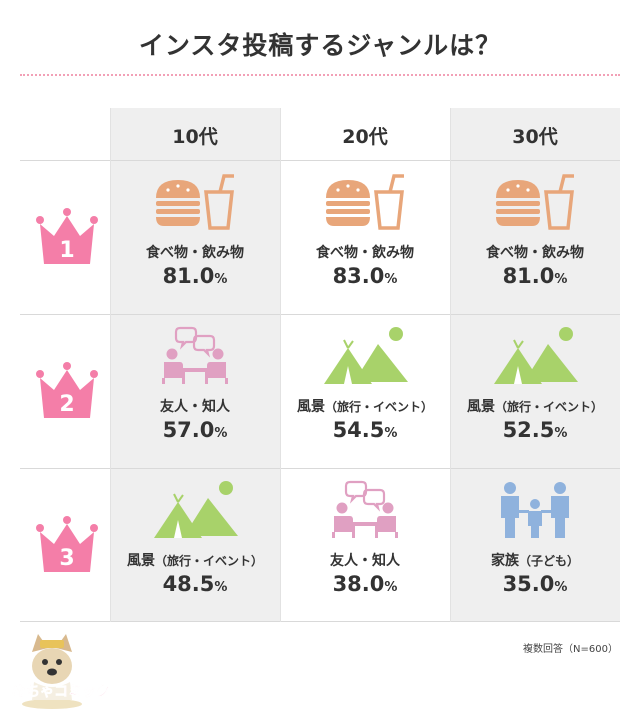 The width and height of the screenshot is (640, 710). What do you see at coordinates (535, 430) in the screenshot?
I see `percentage-value: 52.5%` at bounding box center [535, 430].